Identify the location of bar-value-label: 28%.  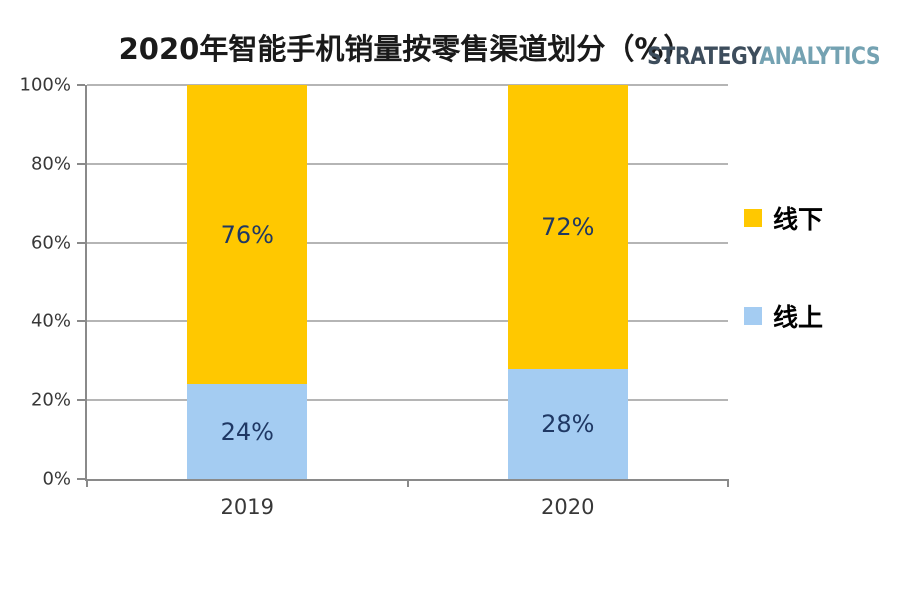
(568, 423).